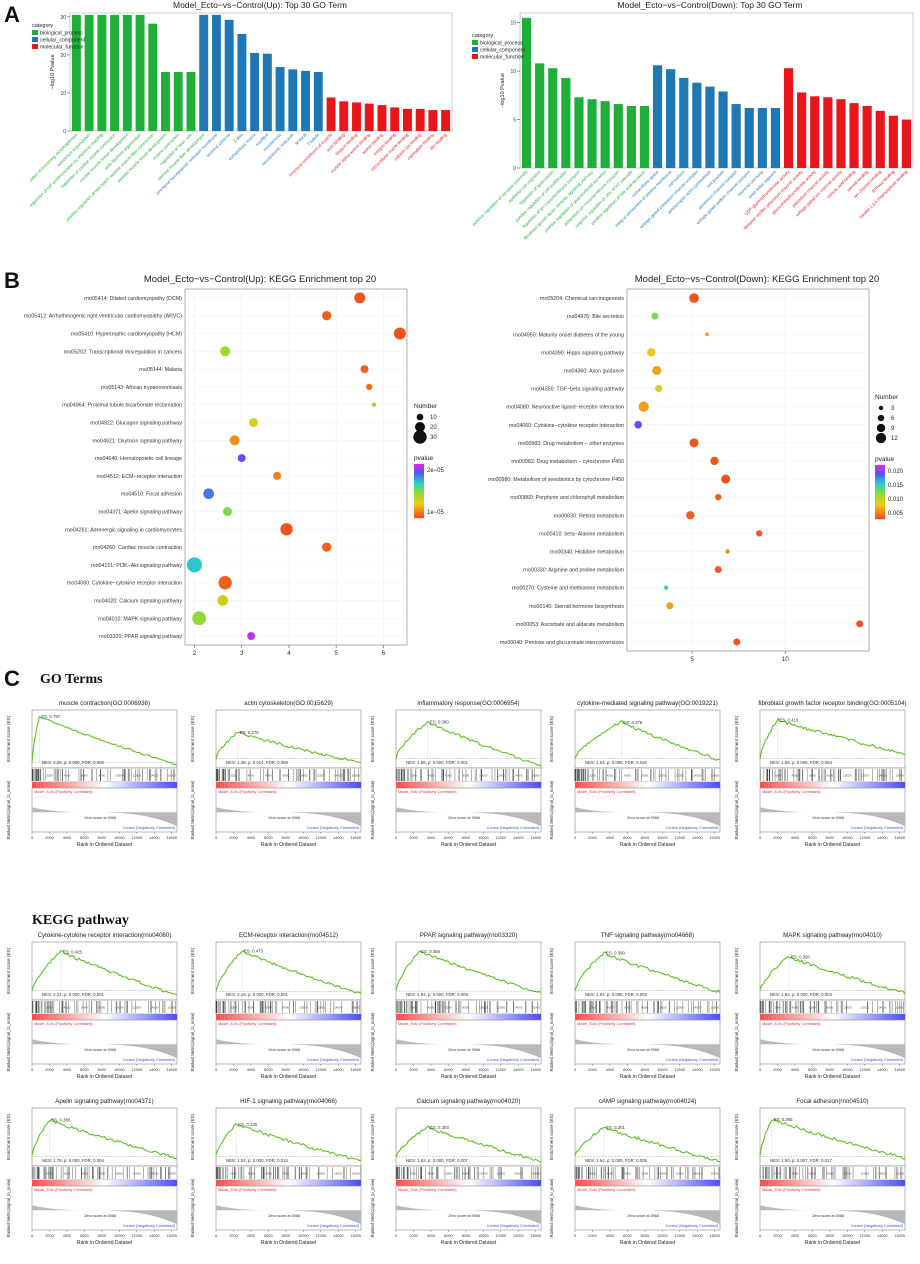 This screenshot has height=1264, width=920. I want to click on panel-label-a: A, so click(12, 14).